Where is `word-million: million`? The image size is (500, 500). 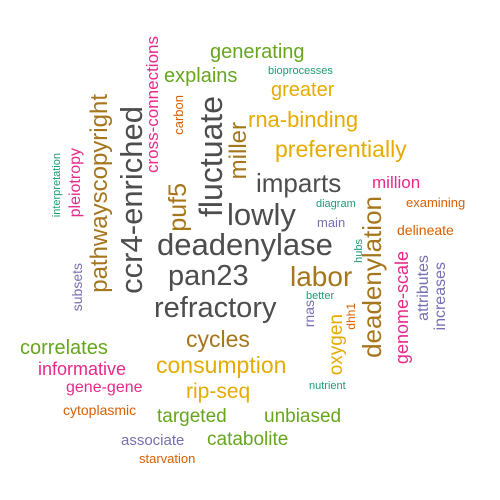 word-million: million is located at coordinates (396, 182).